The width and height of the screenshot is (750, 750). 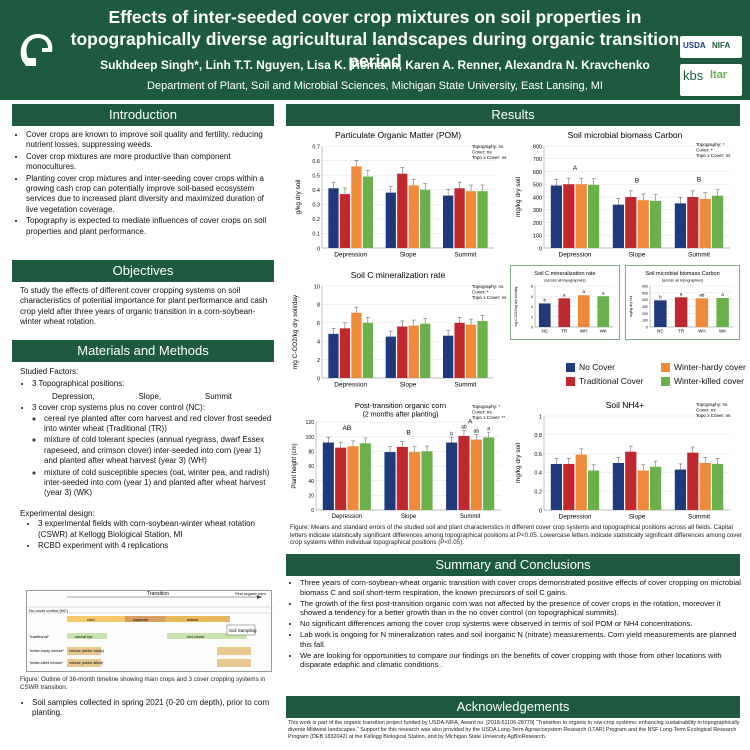 What do you see at coordinates (465, 255) in the screenshot?
I see `x-tick-label: Summit` at bounding box center [465, 255].